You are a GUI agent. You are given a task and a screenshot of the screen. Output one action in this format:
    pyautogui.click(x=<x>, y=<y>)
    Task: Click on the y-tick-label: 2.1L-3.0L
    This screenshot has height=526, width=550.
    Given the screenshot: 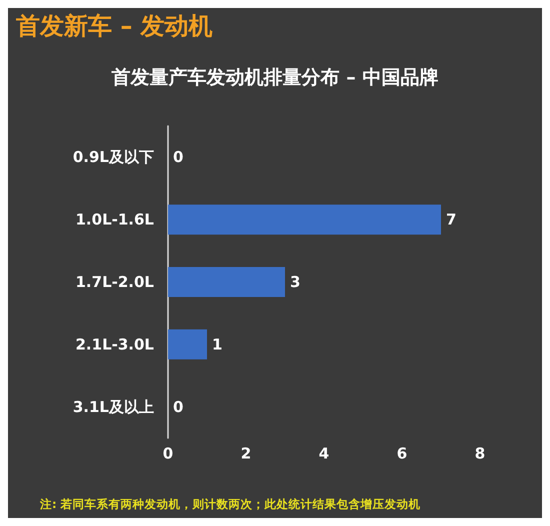 What is the action you would take?
    pyautogui.click(x=115, y=344)
    